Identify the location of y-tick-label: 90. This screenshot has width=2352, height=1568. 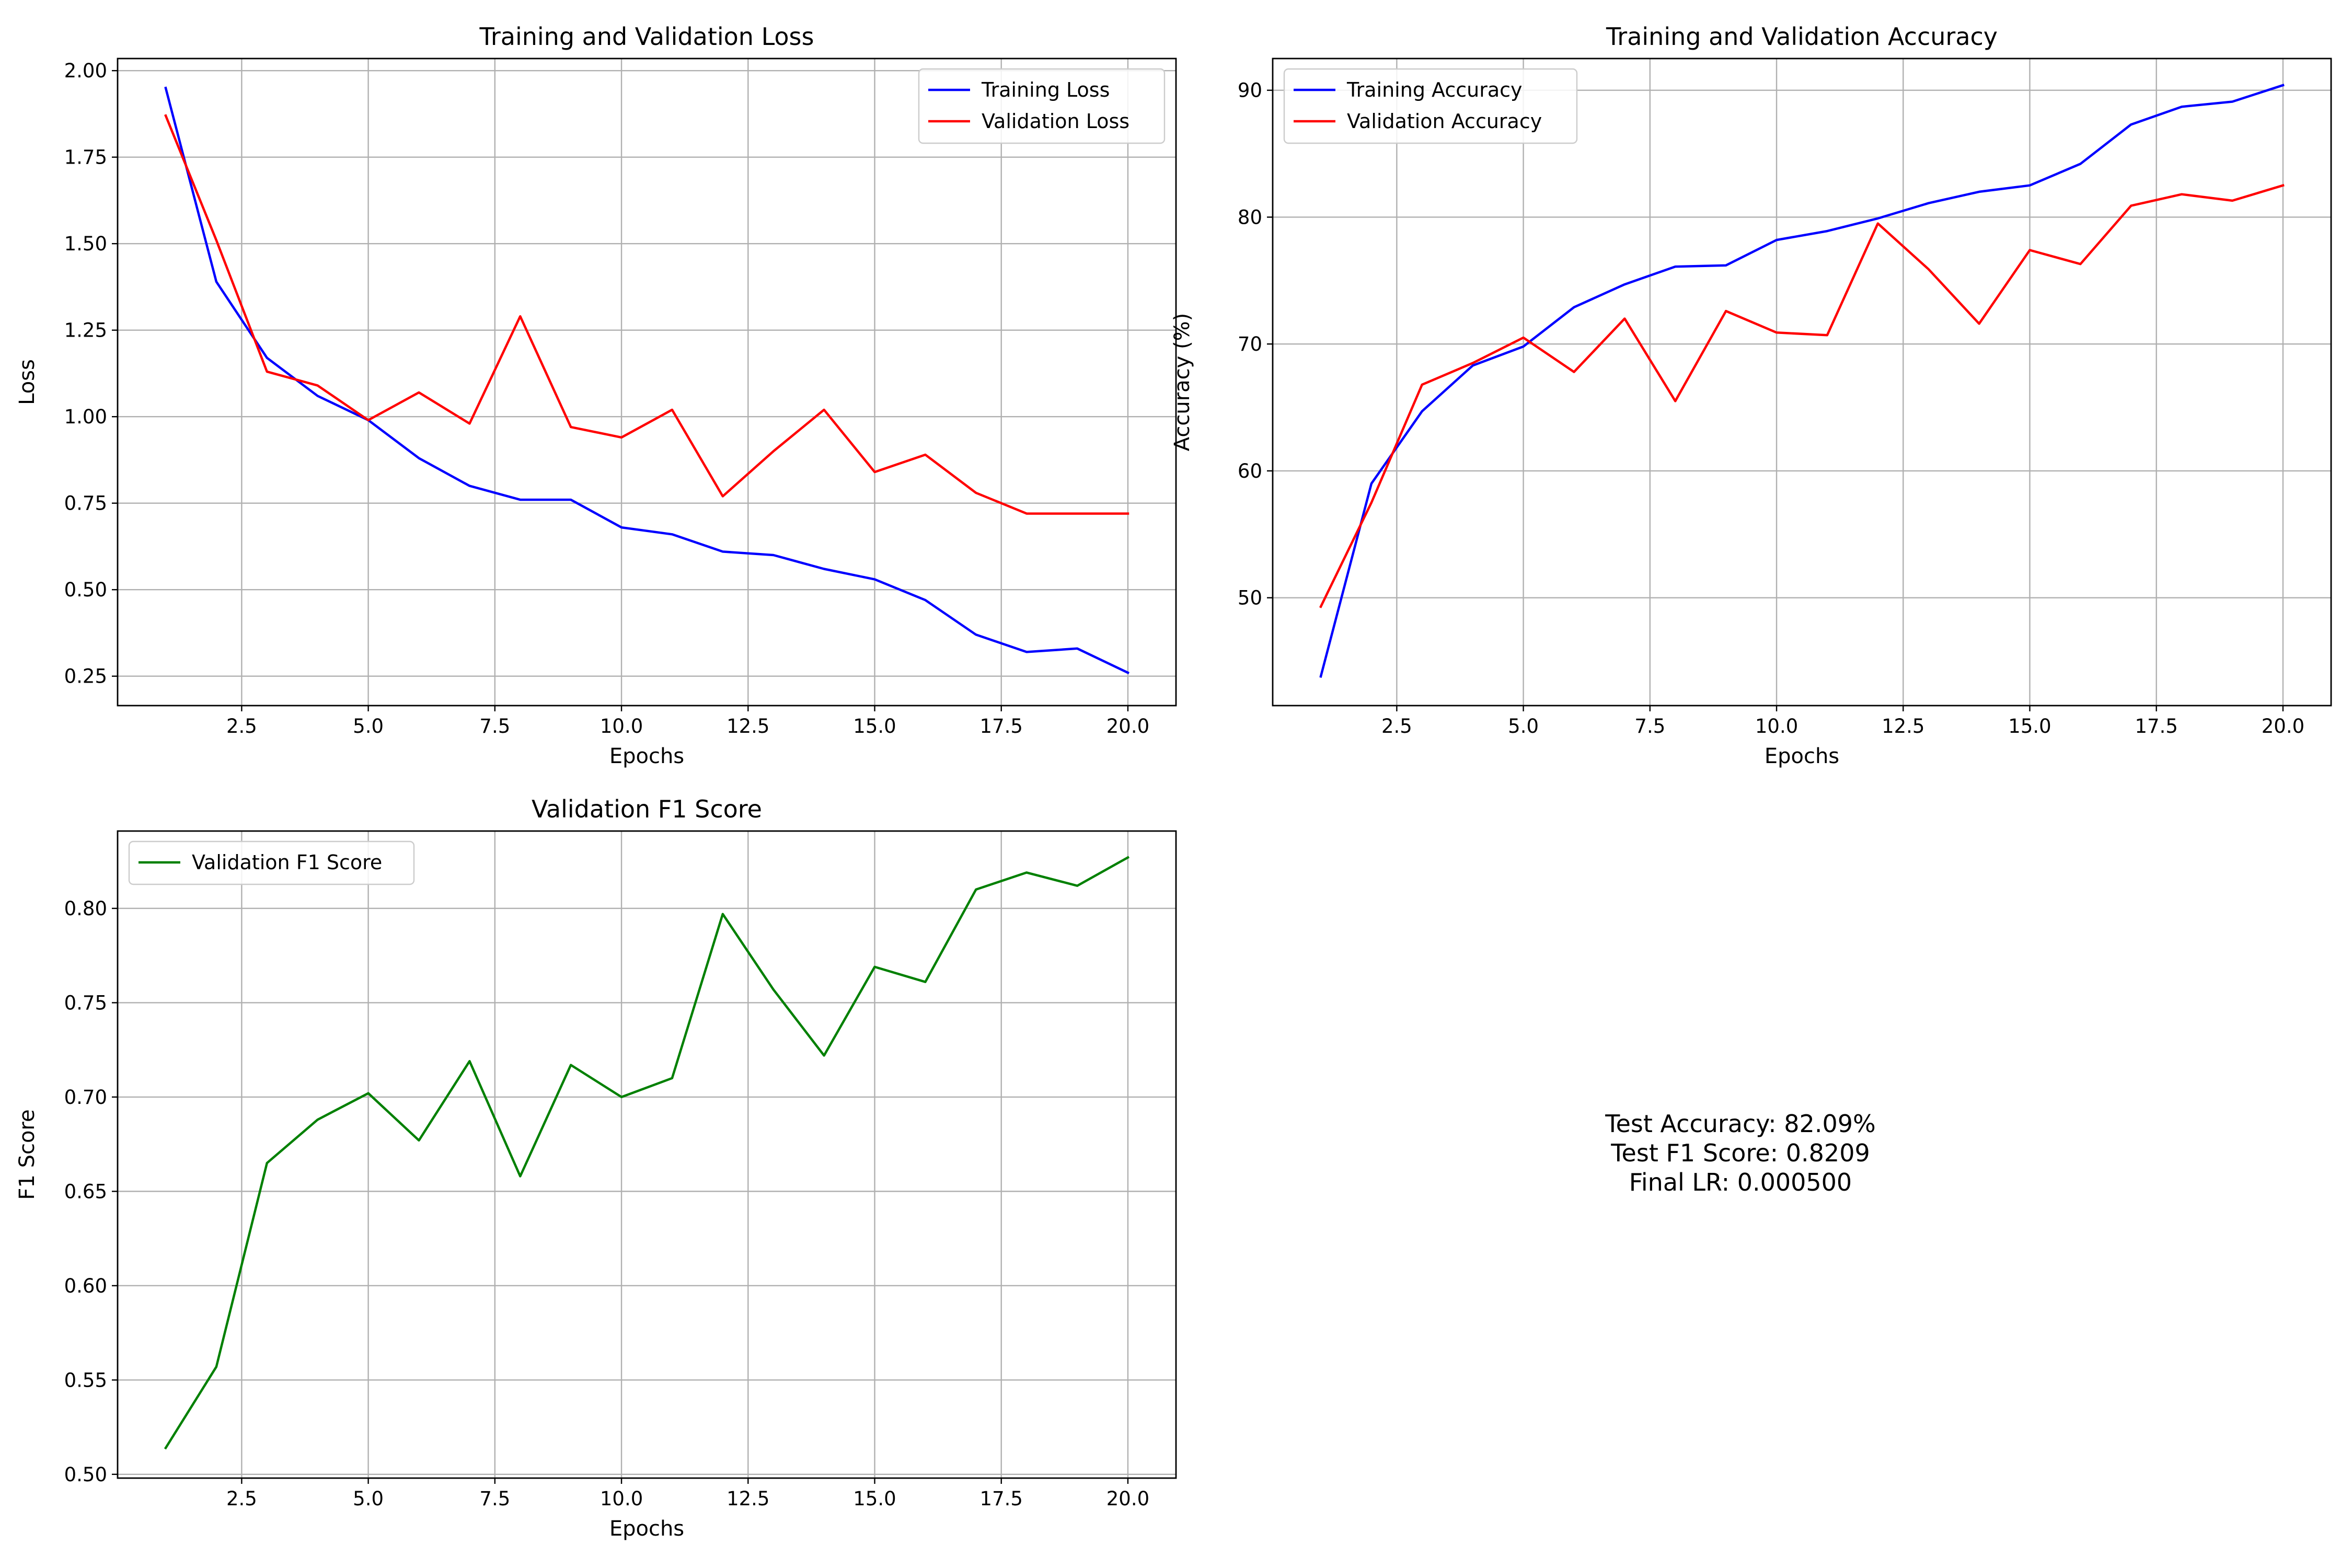
(1250, 90).